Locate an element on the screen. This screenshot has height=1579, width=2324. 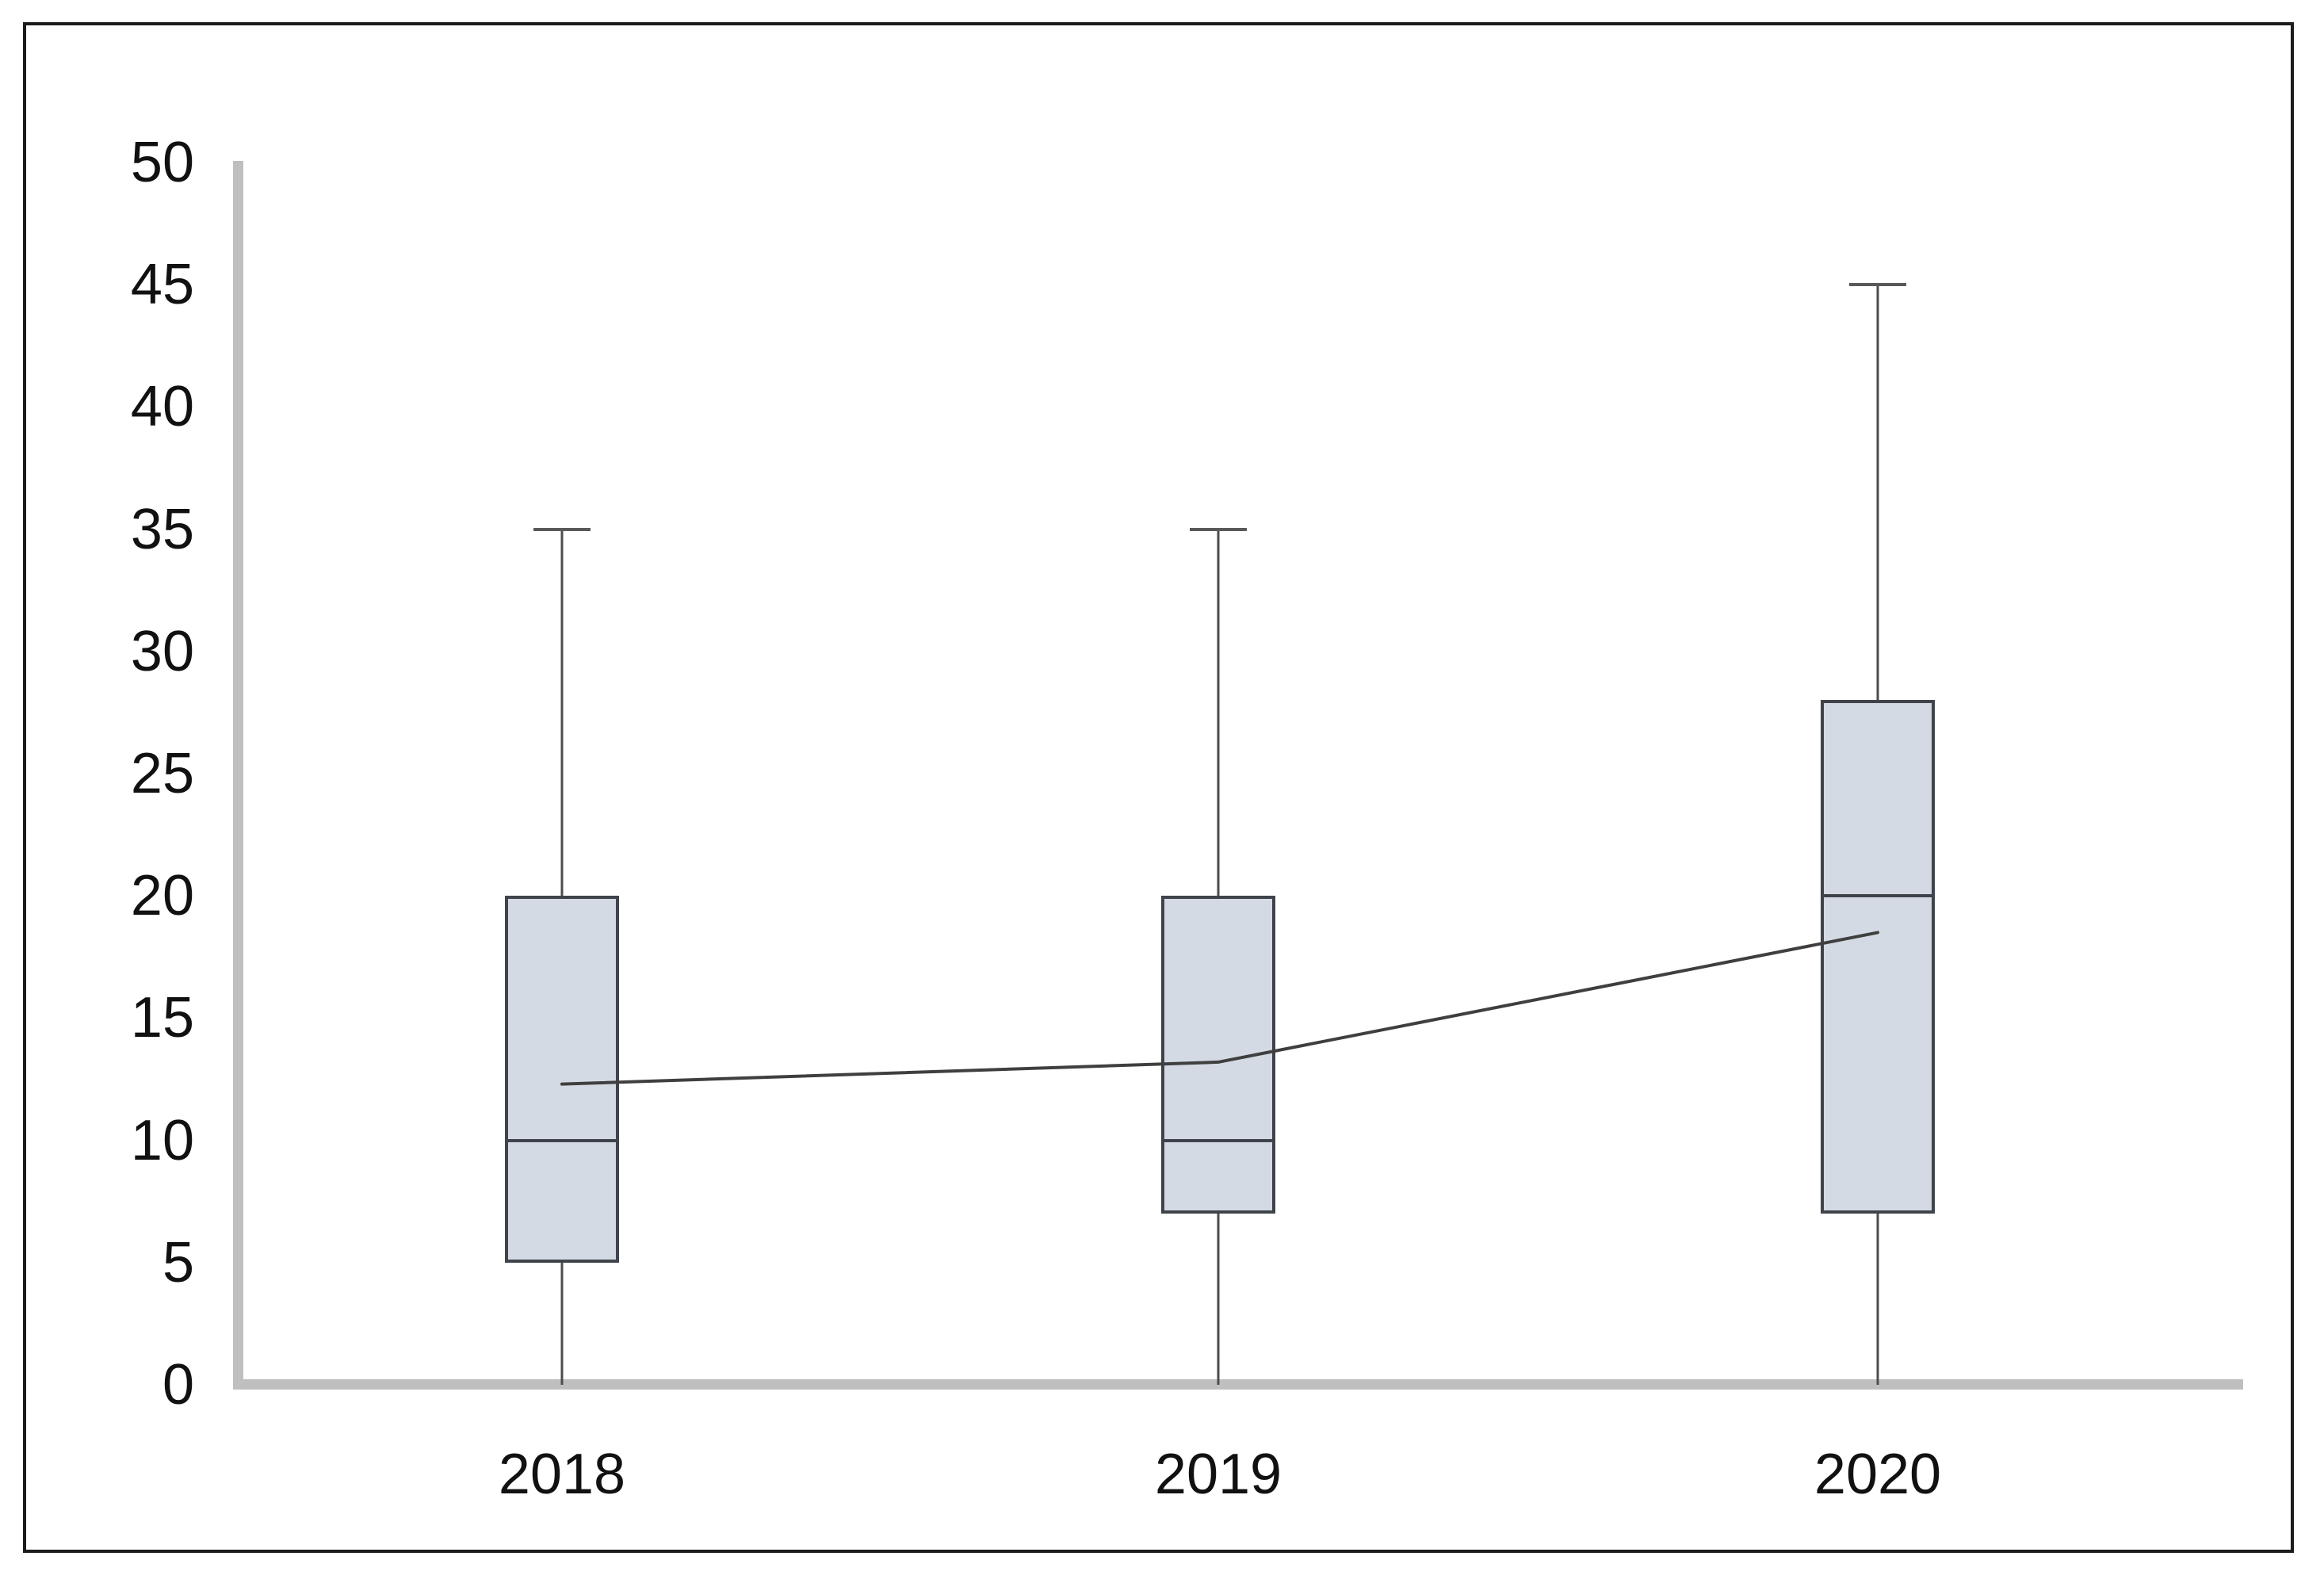
y-tick-label: 10 is located at coordinates (162, 1140).